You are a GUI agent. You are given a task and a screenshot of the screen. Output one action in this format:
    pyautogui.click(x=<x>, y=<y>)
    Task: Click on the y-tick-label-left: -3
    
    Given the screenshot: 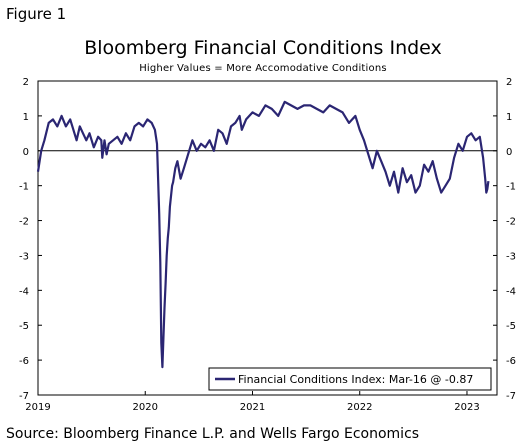 What is the action you would take?
    pyautogui.click(x=24, y=256)
    